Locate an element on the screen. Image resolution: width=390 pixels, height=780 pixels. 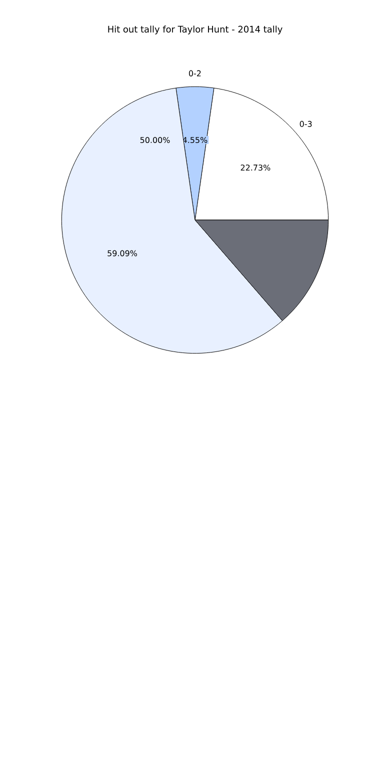
chart-title: Hit out tally for Taylor Hunt - 2014 tally is located at coordinates (195, 30).